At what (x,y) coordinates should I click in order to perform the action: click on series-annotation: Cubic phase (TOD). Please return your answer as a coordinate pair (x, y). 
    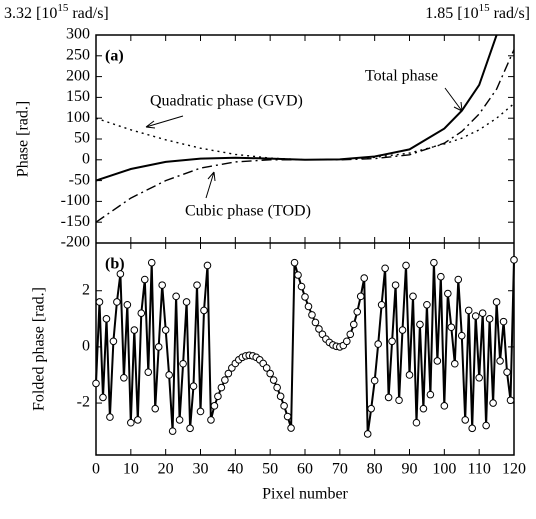
    Looking at the image, I should click on (248, 211).